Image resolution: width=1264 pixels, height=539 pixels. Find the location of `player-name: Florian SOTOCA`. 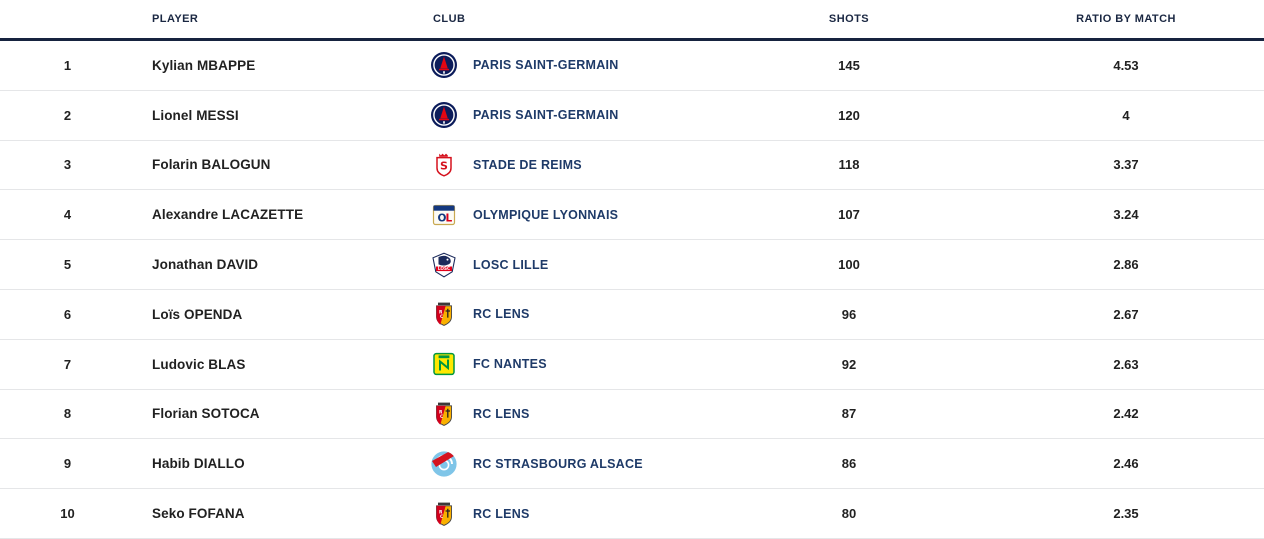

player-name: Florian SOTOCA is located at coordinates (206, 414).